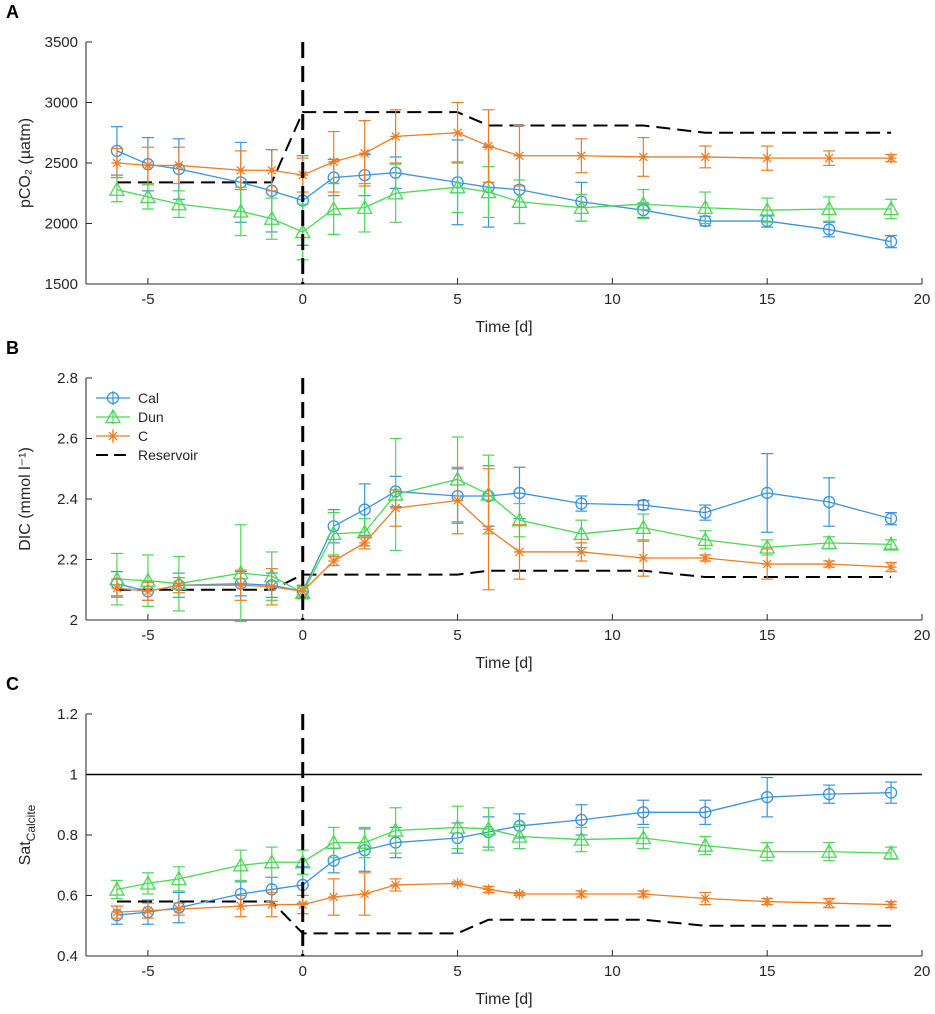 This screenshot has width=935, height=1014. I want to click on panel-c-letter: C, so click(12, 684).